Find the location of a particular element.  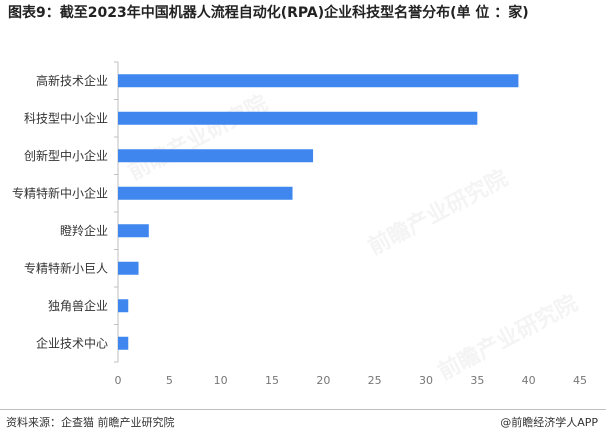

x-tick-label: 5 is located at coordinates (169, 380).